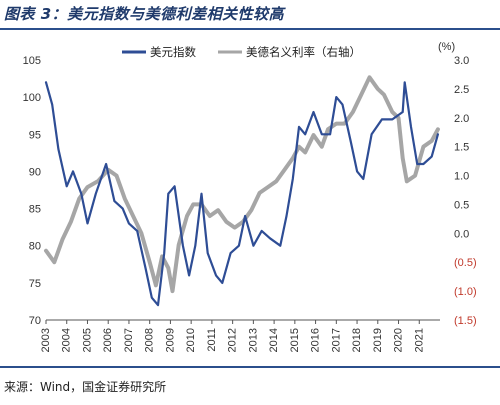 This screenshot has height=405, width=500. What do you see at coordinates (170, 340) in the screenshot?
I see `x-tick-label: 2009` at bounding box center [170, 340].